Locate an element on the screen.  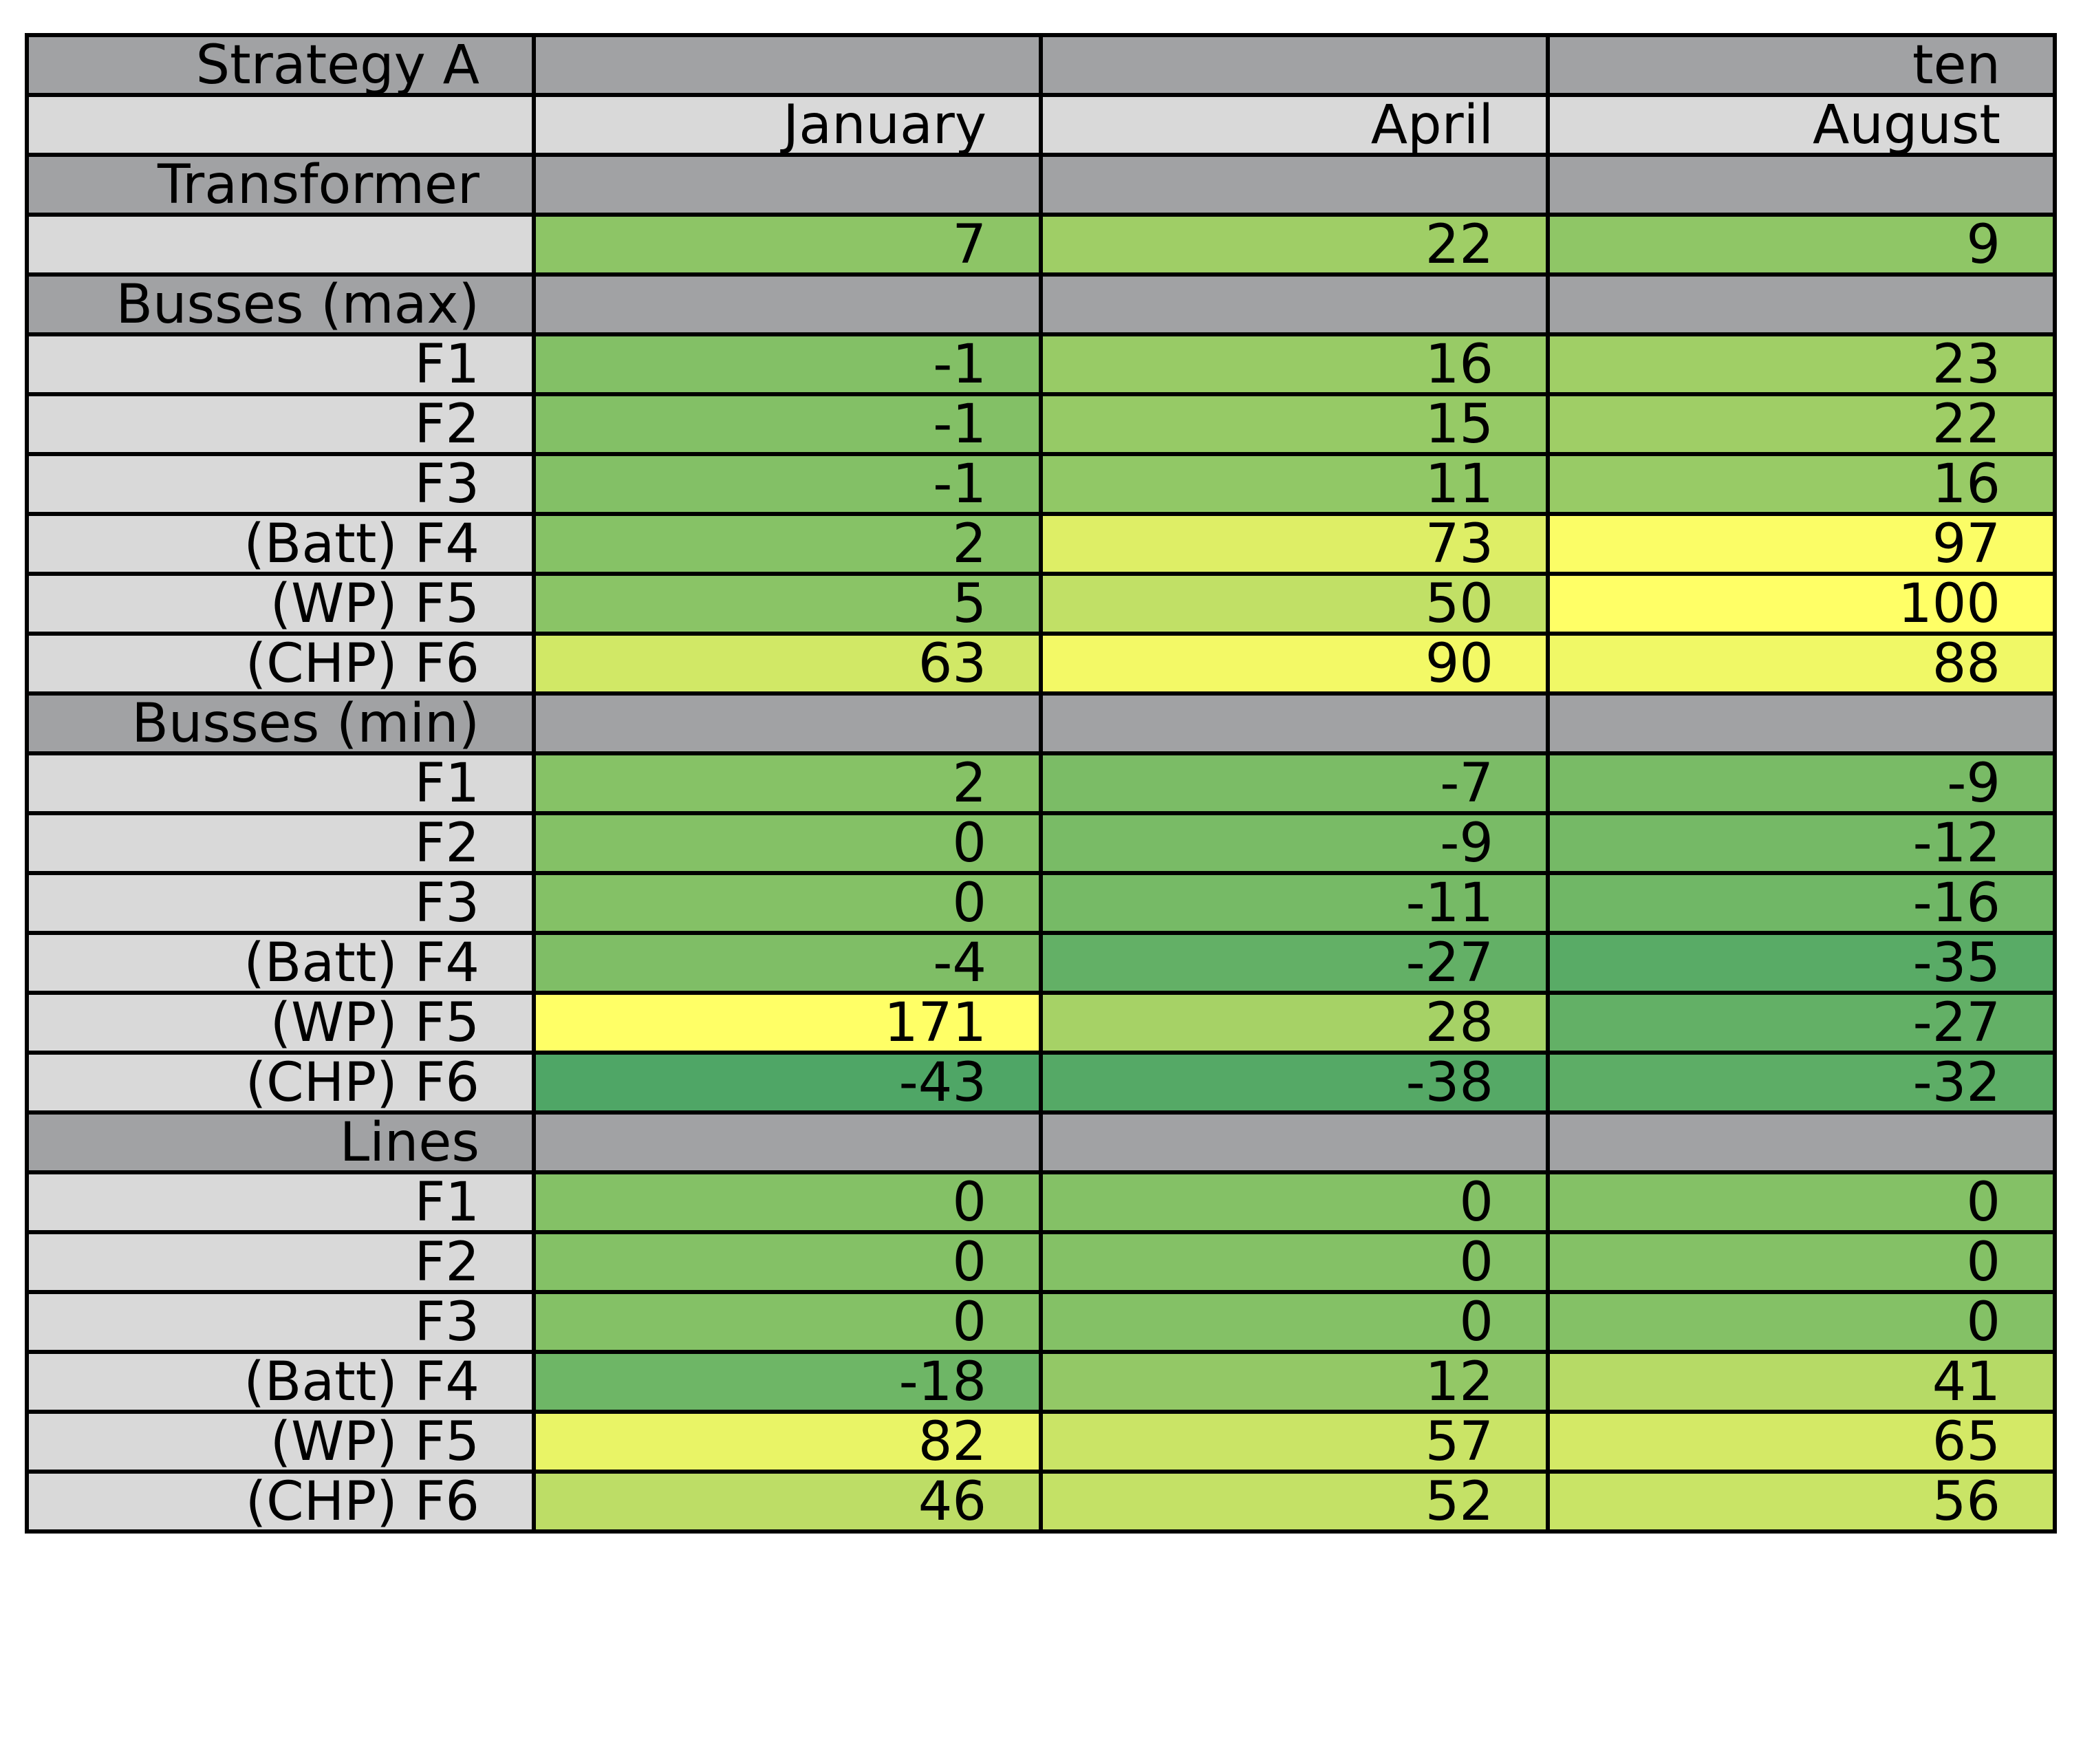
group-label-january is located at coordinates (787, 65).